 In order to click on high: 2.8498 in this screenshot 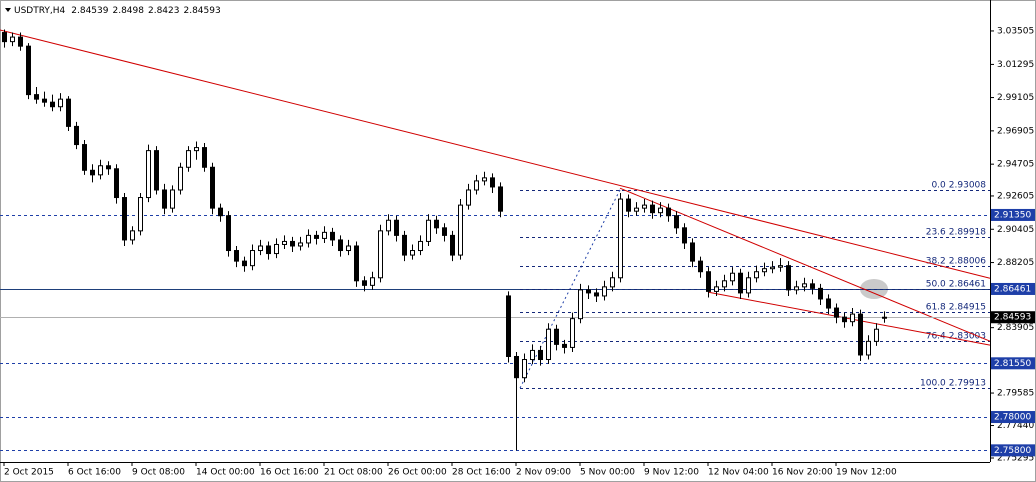, I will do `click(128, 11)`.